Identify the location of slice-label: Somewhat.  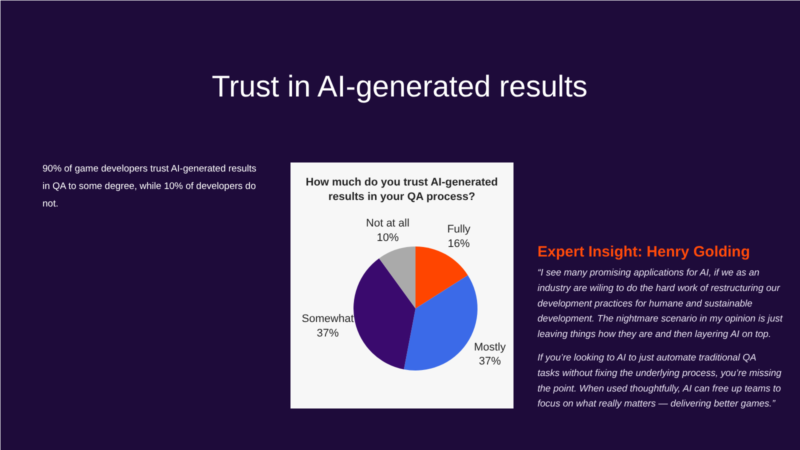
(328, 319).